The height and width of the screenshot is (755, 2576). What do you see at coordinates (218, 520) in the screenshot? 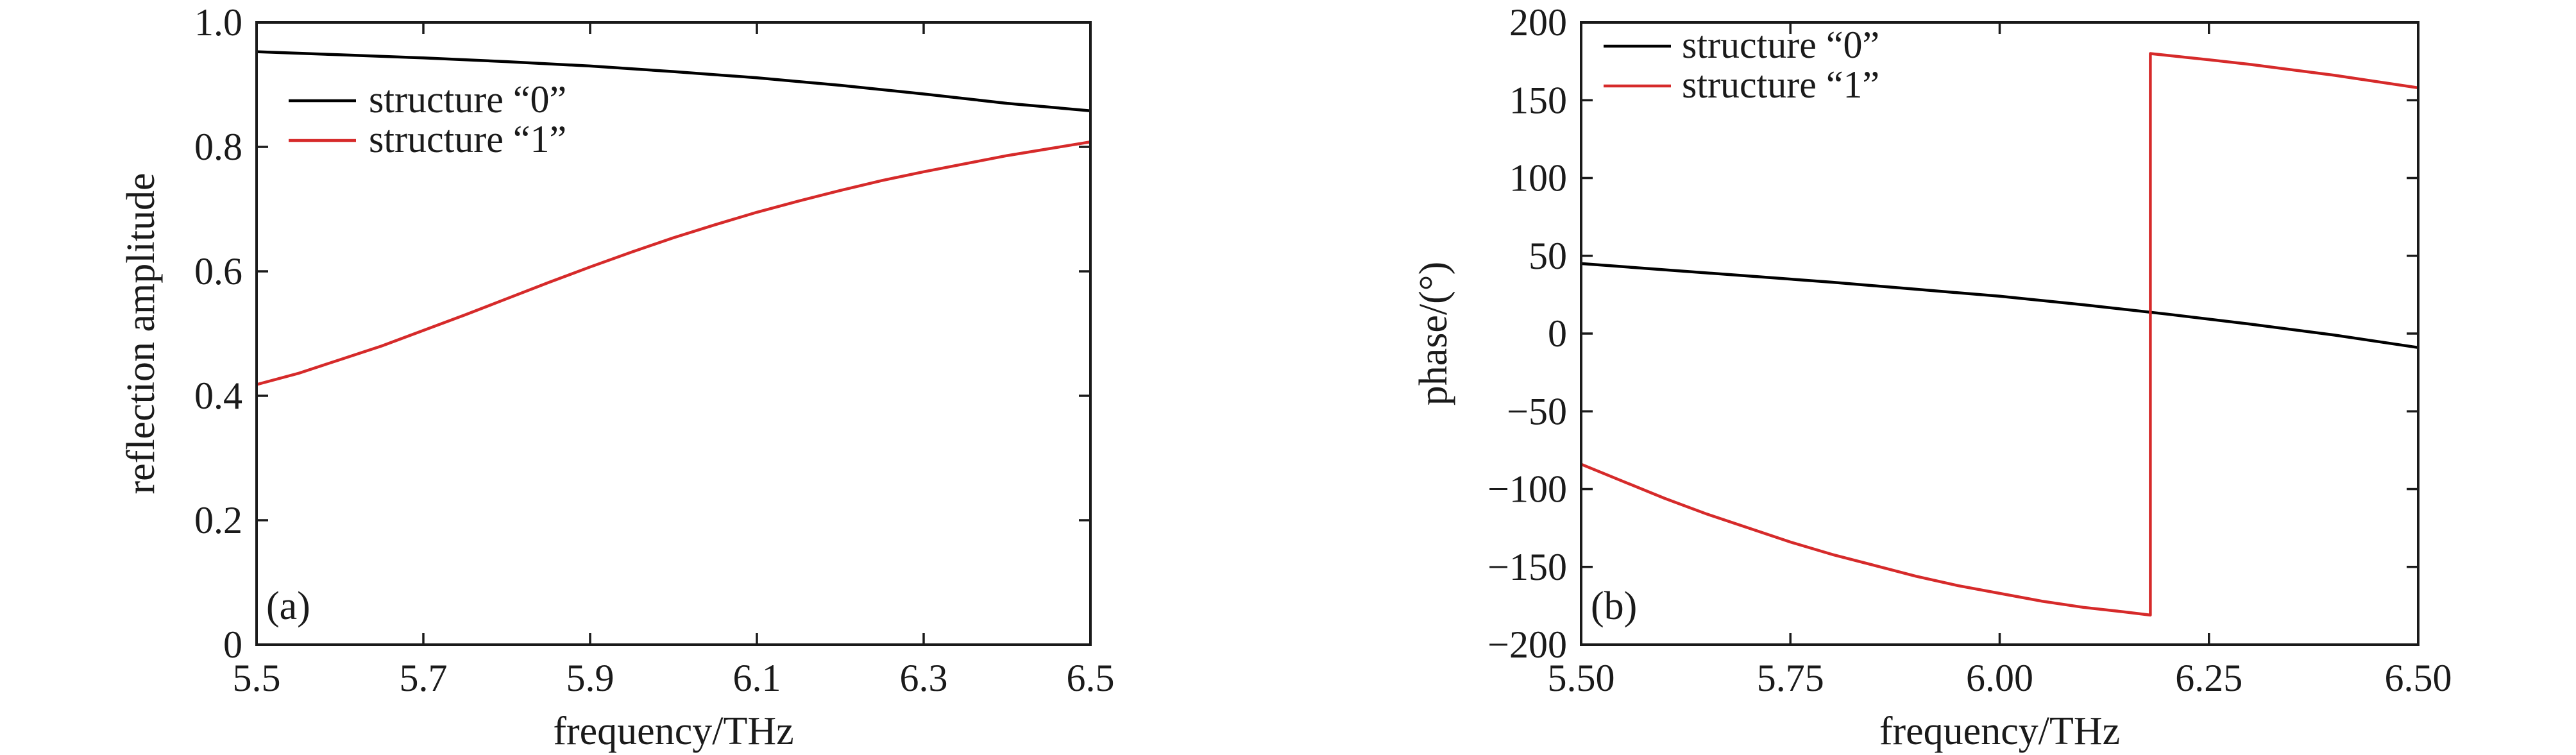
I see `y-tick-label: 0.2` at bounding box center [218, 520].